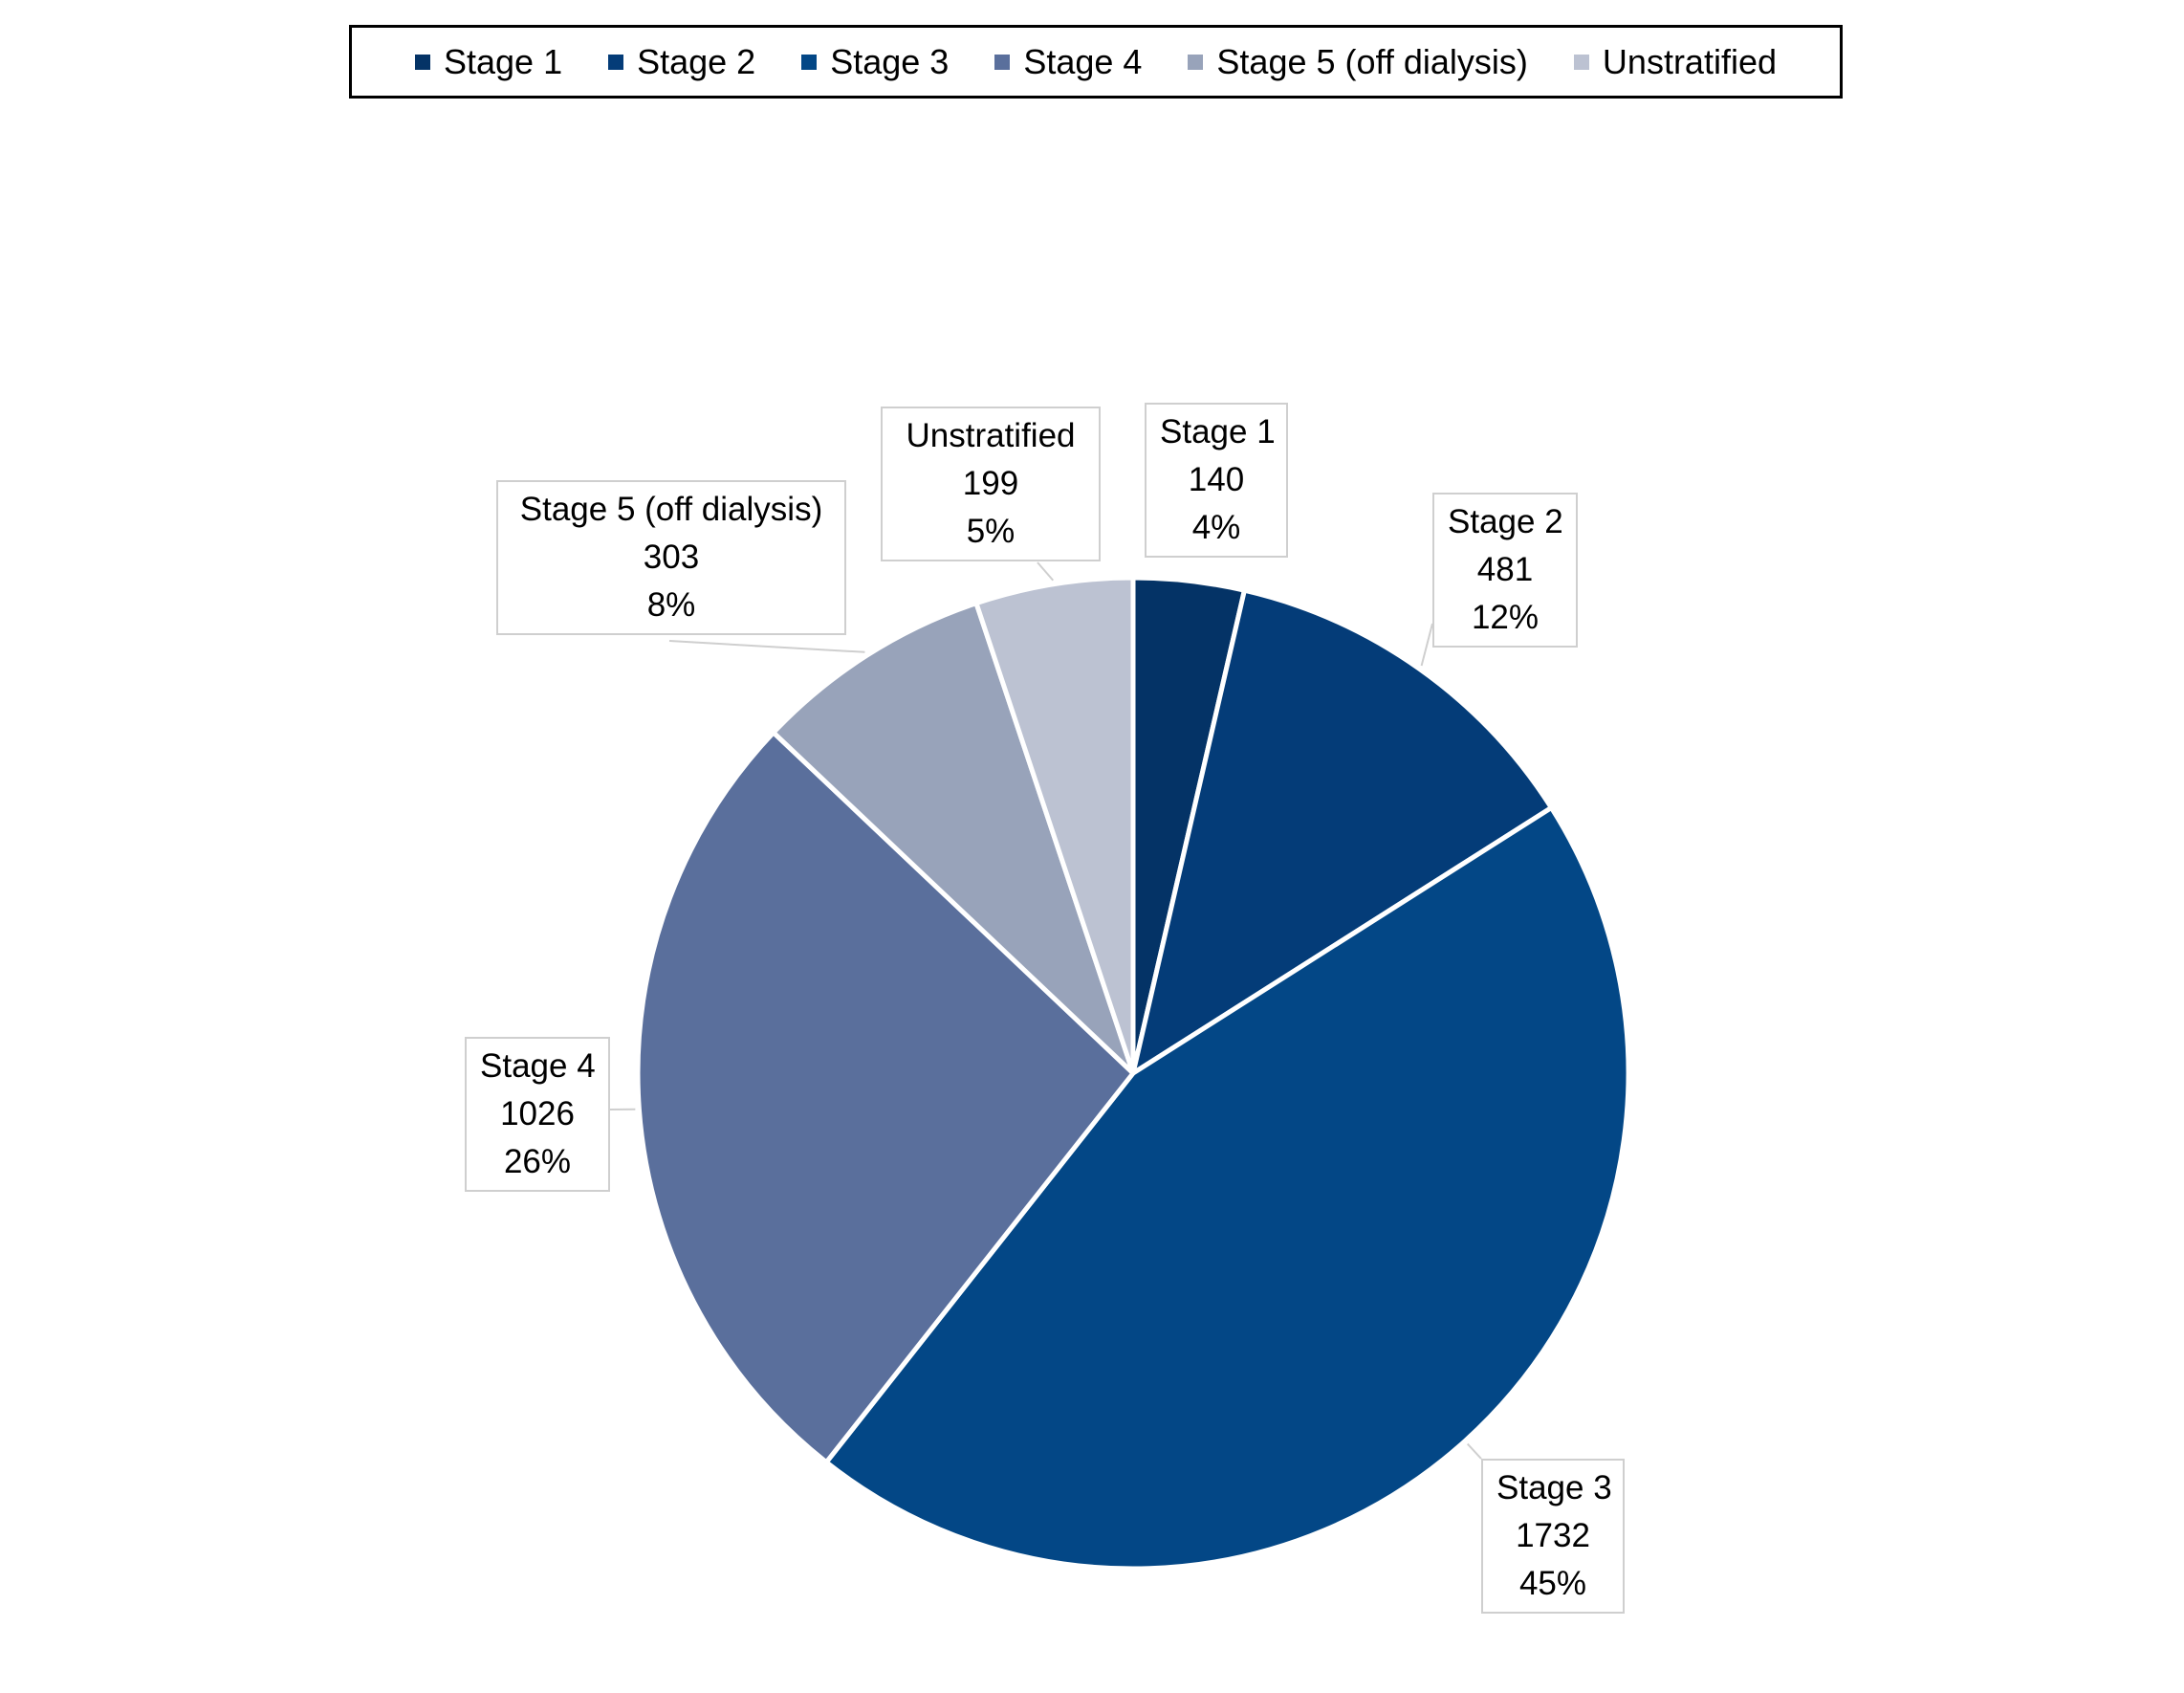 The width and height of the screenshot is (2184, 1693). I want to click on data-label-percent: 5%, so click(991, 531).